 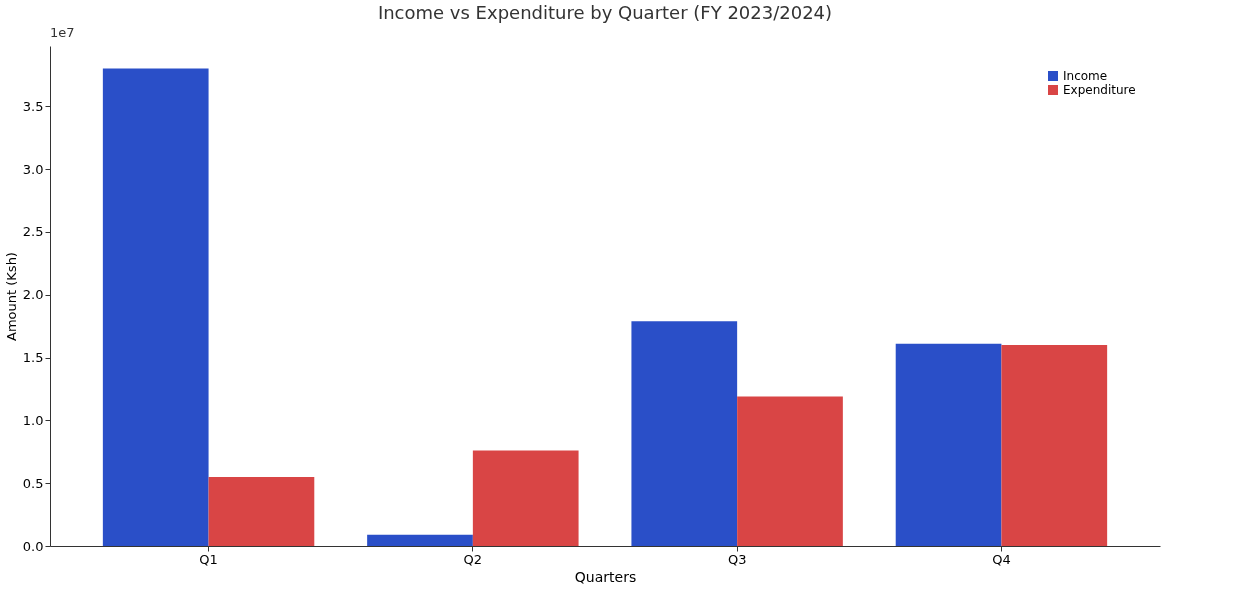 I want to click on x-tick-label: Q4, so click(x=1001, y=559).